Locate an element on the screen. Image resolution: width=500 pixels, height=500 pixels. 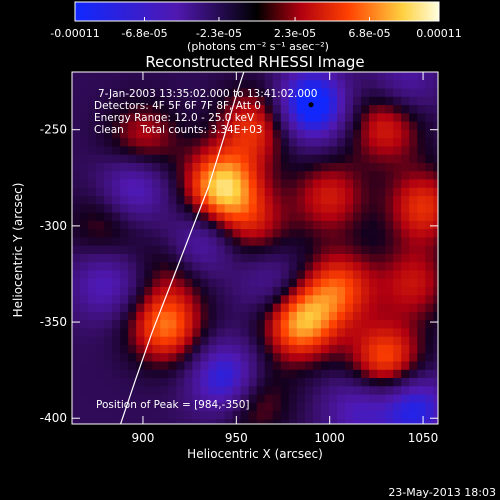
x-tick-label: 900 is located at coordinates (143, 438).